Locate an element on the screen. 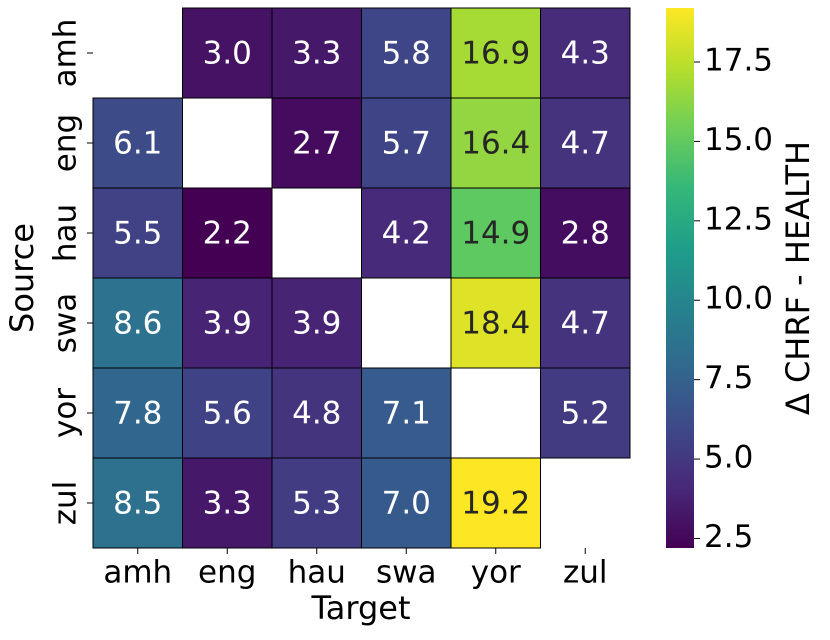  cell-label: 6.1 is located at coordinates (137, 144).